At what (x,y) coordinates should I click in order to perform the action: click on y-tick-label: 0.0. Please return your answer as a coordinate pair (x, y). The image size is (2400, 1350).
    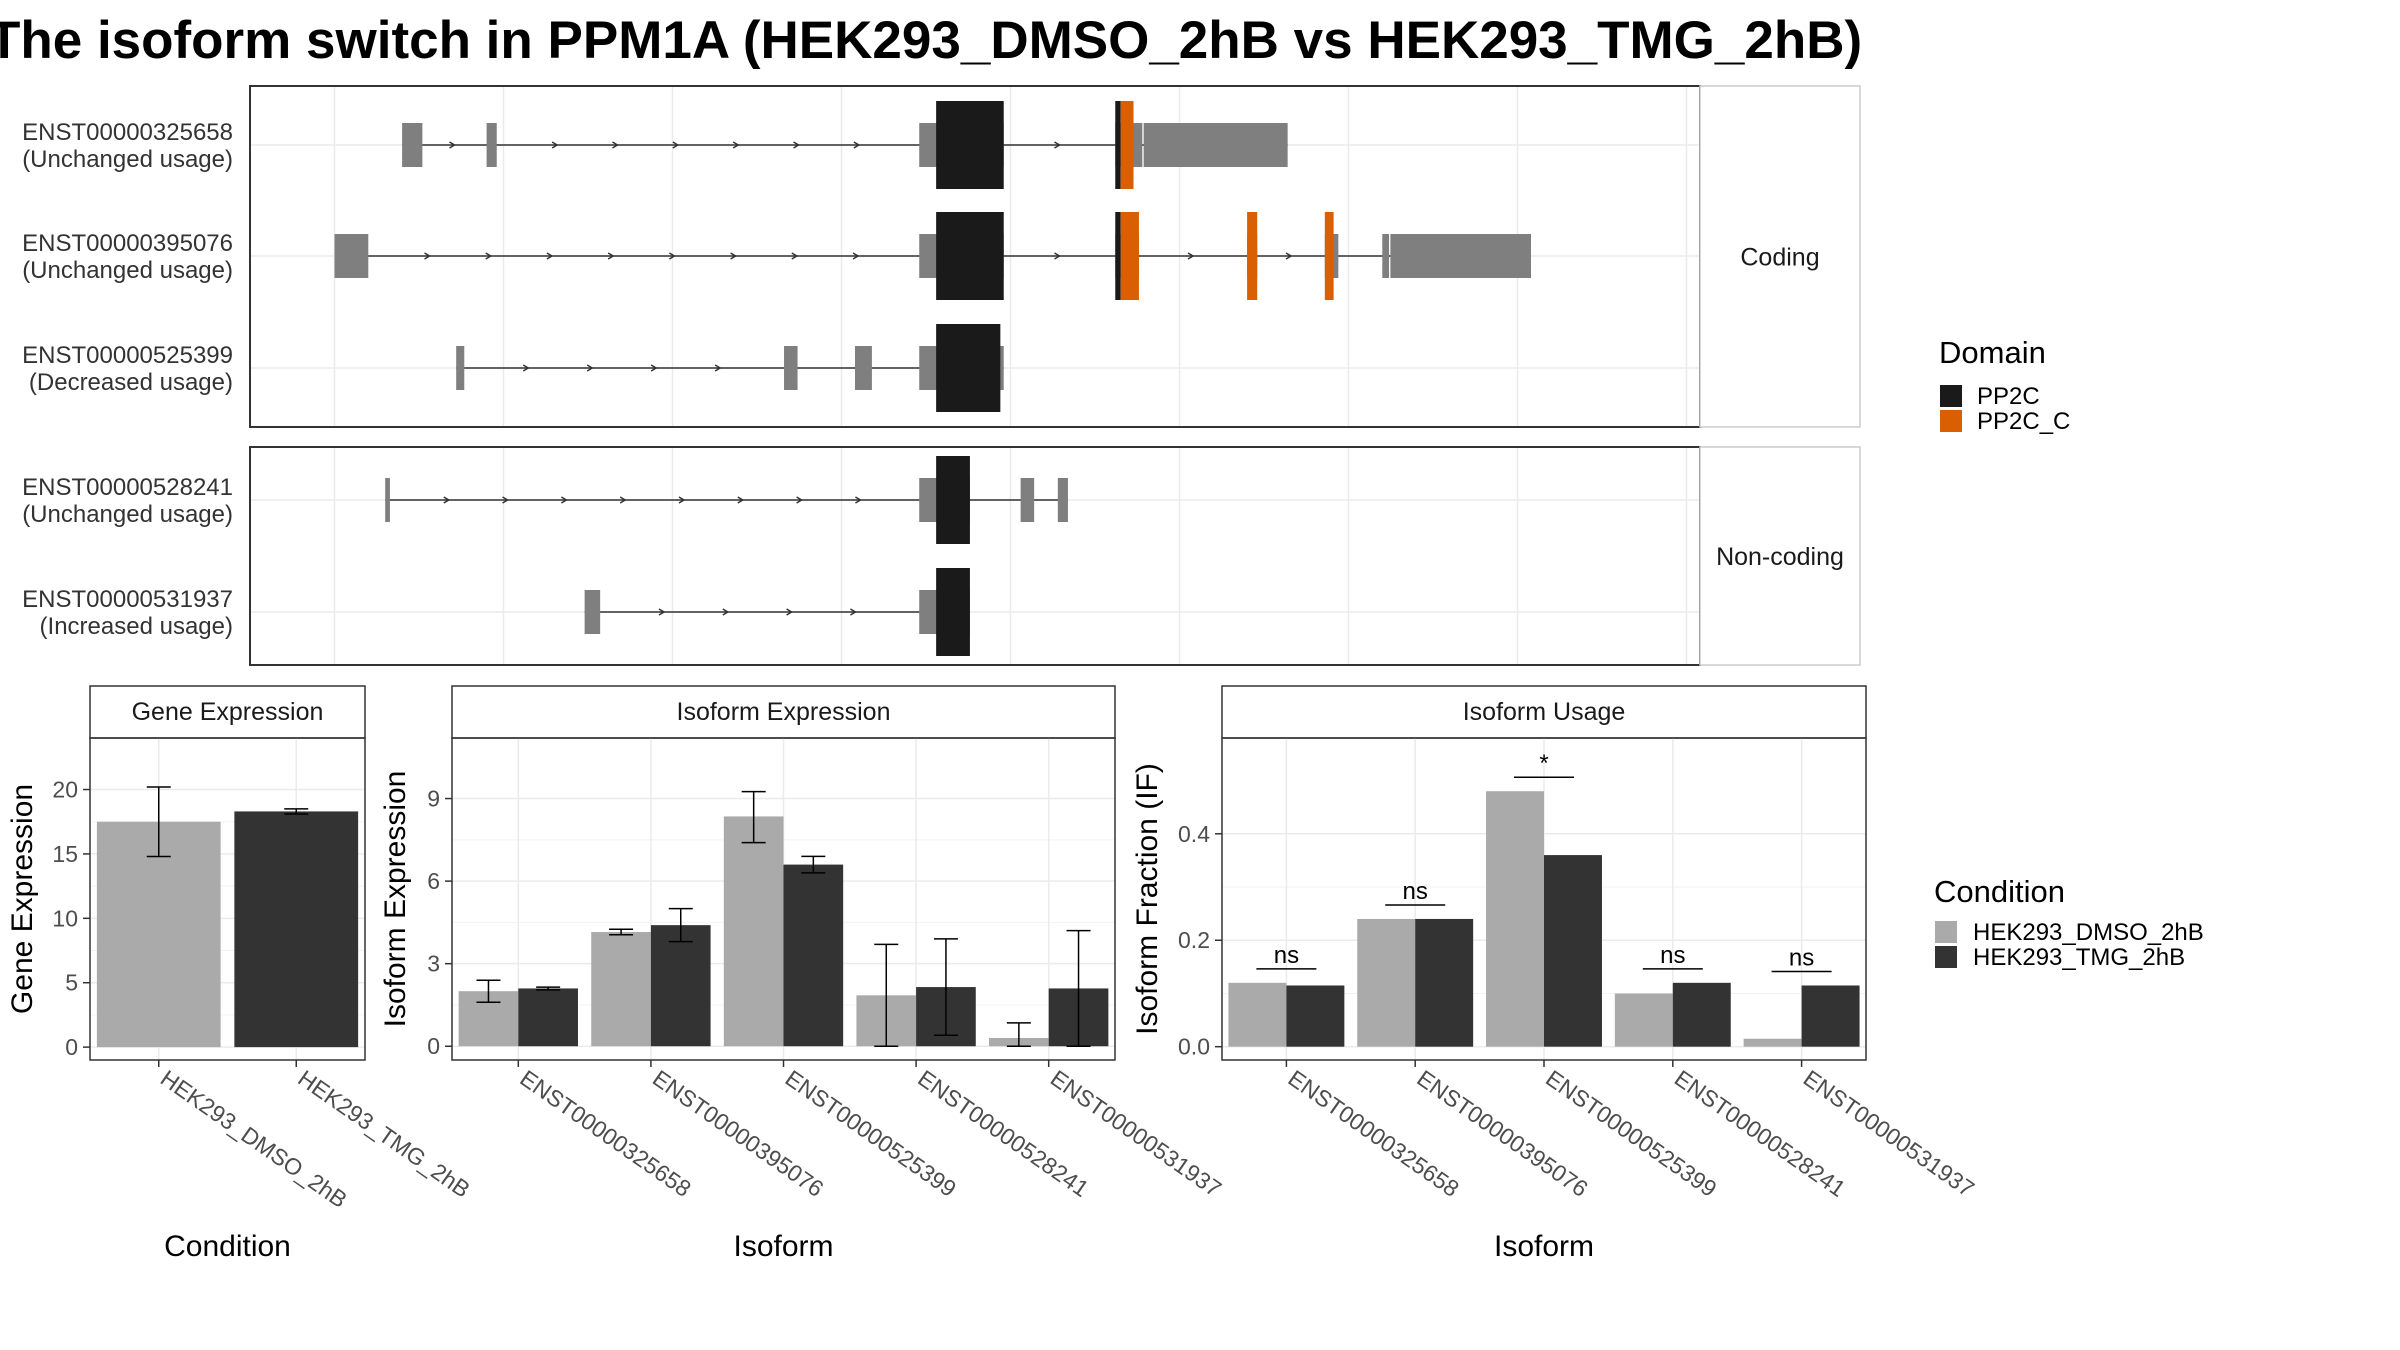
    Looking at the image, I should click on (1194, 1047).